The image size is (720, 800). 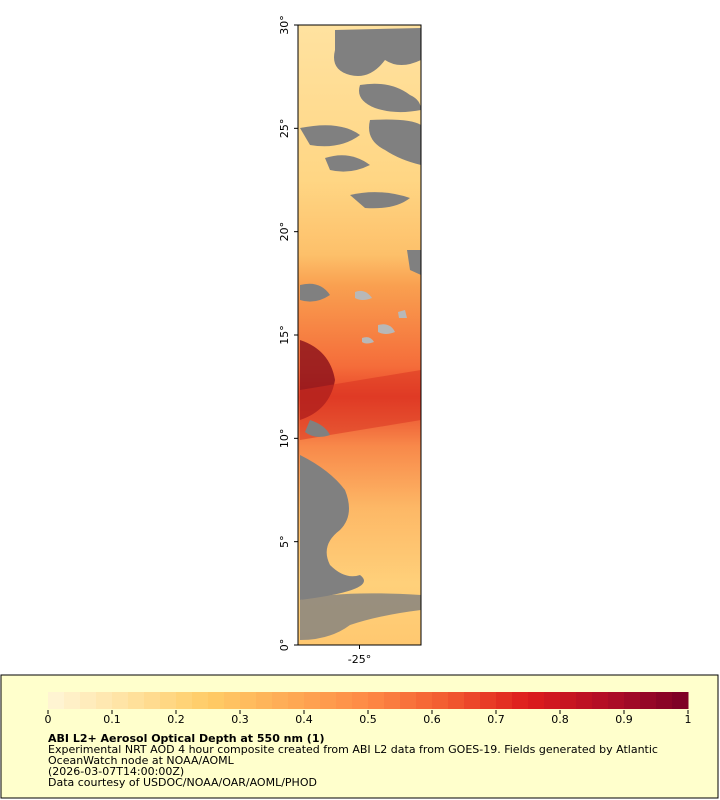 What do you see at coordinates (112, 719) in the screenshot?
I see `colorbar-tick-label: 0.1` at bounding box center [112, 719].